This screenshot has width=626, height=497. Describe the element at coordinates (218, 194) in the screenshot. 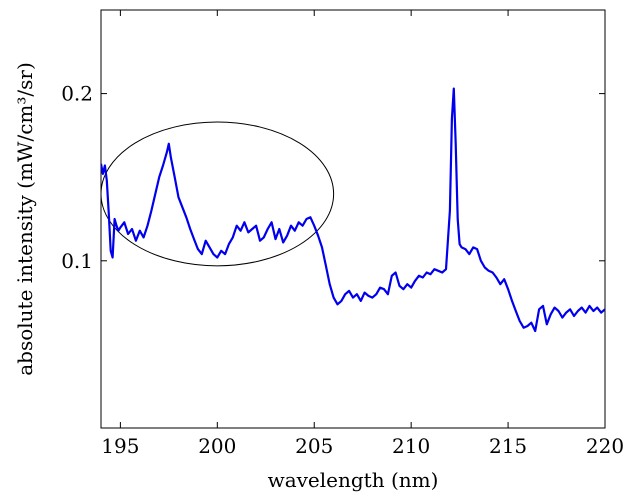

I see `annotation-ellipse` at that location.